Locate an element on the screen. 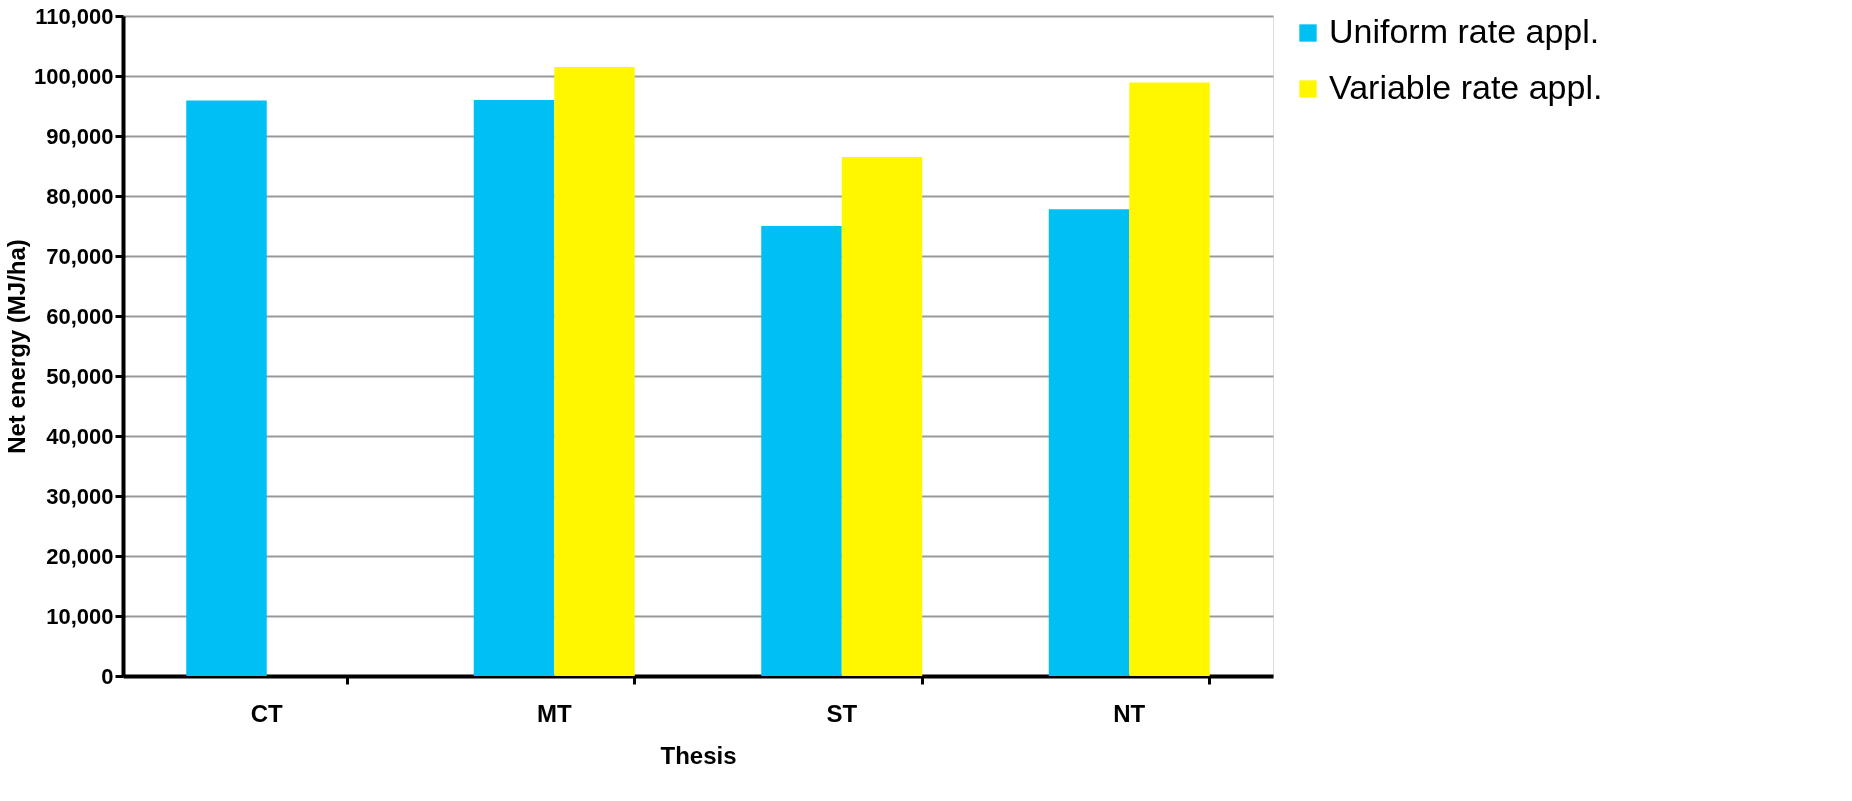 Image resolution: width=1852 pixels, height=801 pixels. y-tick-label: 20,000 is located at coordinates (80, 556).